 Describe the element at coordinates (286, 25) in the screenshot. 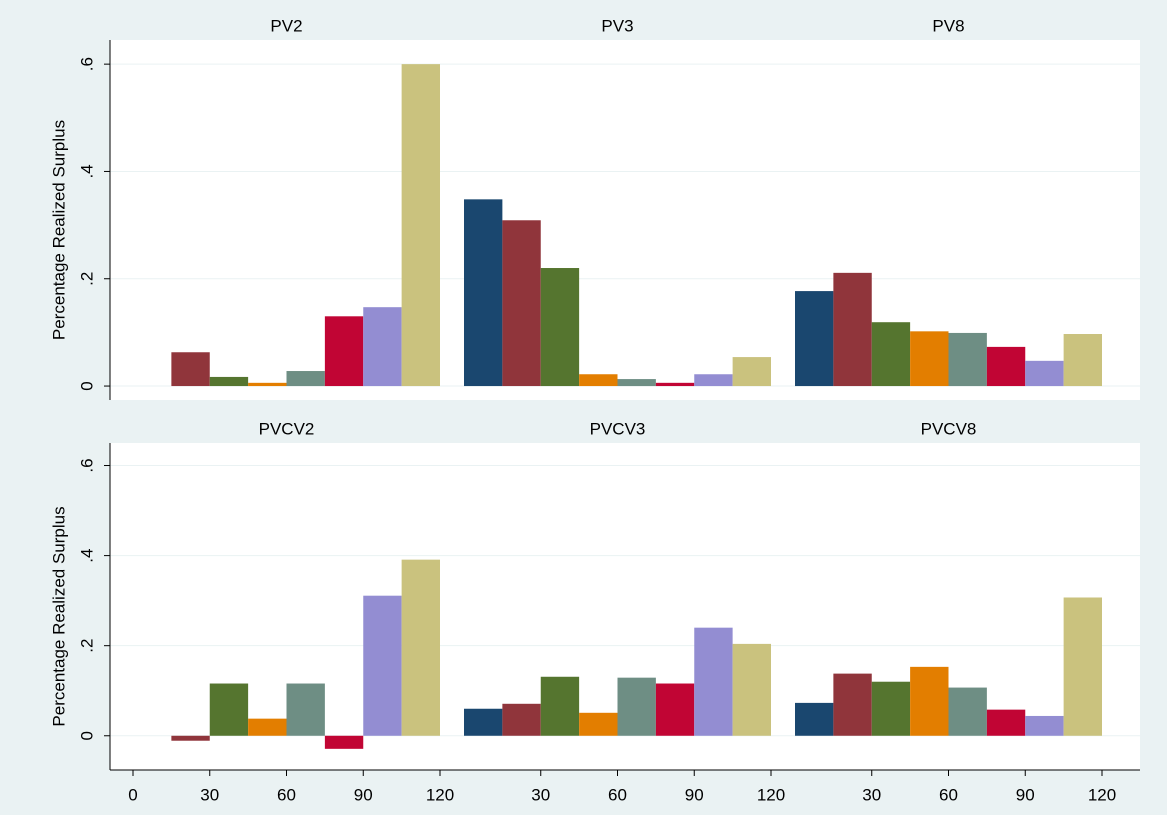

I see `panel-title: PV2` at that location.